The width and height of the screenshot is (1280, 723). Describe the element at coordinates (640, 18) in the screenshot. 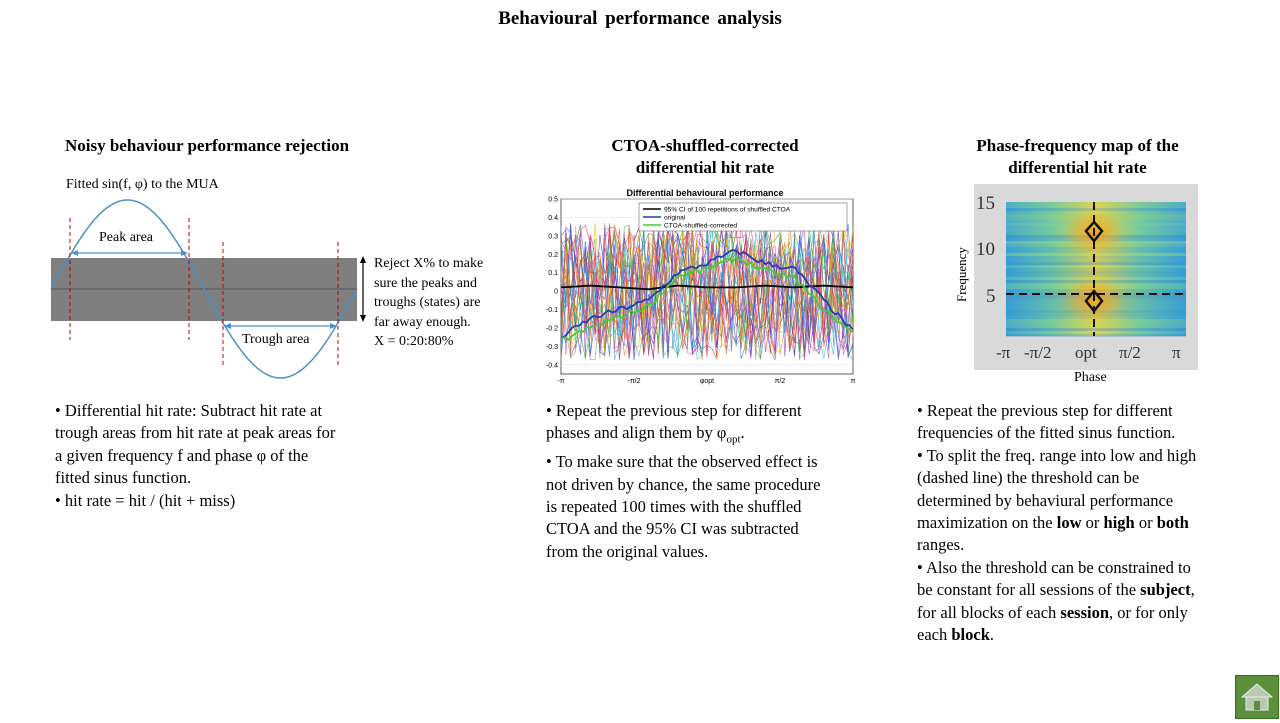

I see `page-title: Behavioural performance analysis` at that location.